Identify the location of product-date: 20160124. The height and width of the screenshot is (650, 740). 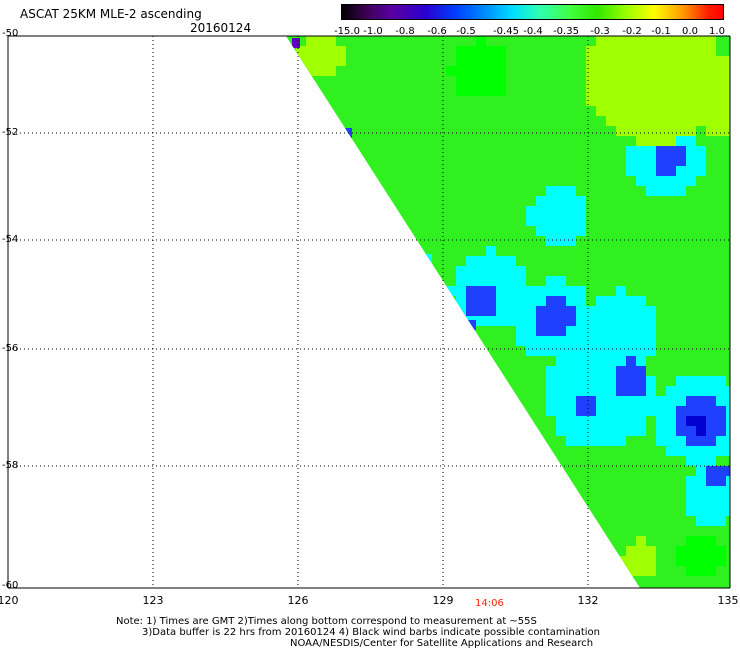
(221, 28).